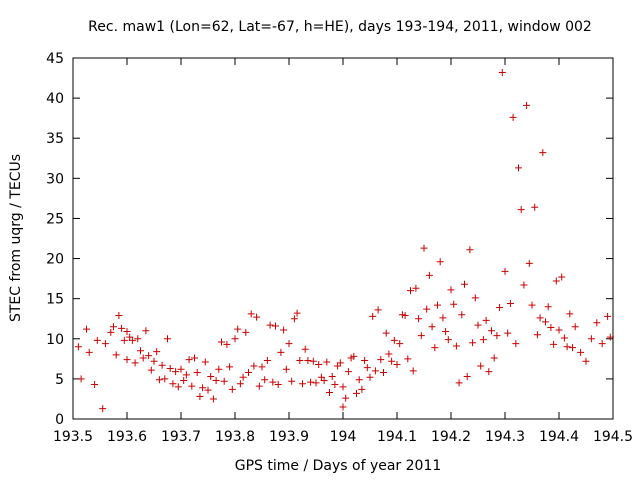  Describe the element at coordinates (73, 437) in the screenshot. I see `x-tick-label: 193.5` at that location.